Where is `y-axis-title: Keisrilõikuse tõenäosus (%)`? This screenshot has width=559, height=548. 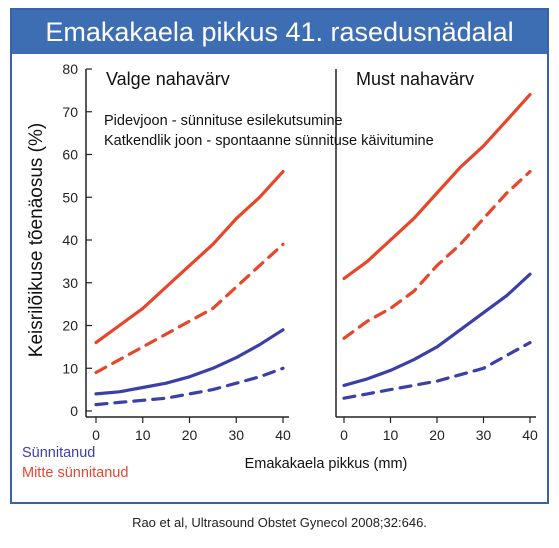
y-axis-title: Keisrilõikuse tõenäosus (%) is located at coordinates (36, 240).